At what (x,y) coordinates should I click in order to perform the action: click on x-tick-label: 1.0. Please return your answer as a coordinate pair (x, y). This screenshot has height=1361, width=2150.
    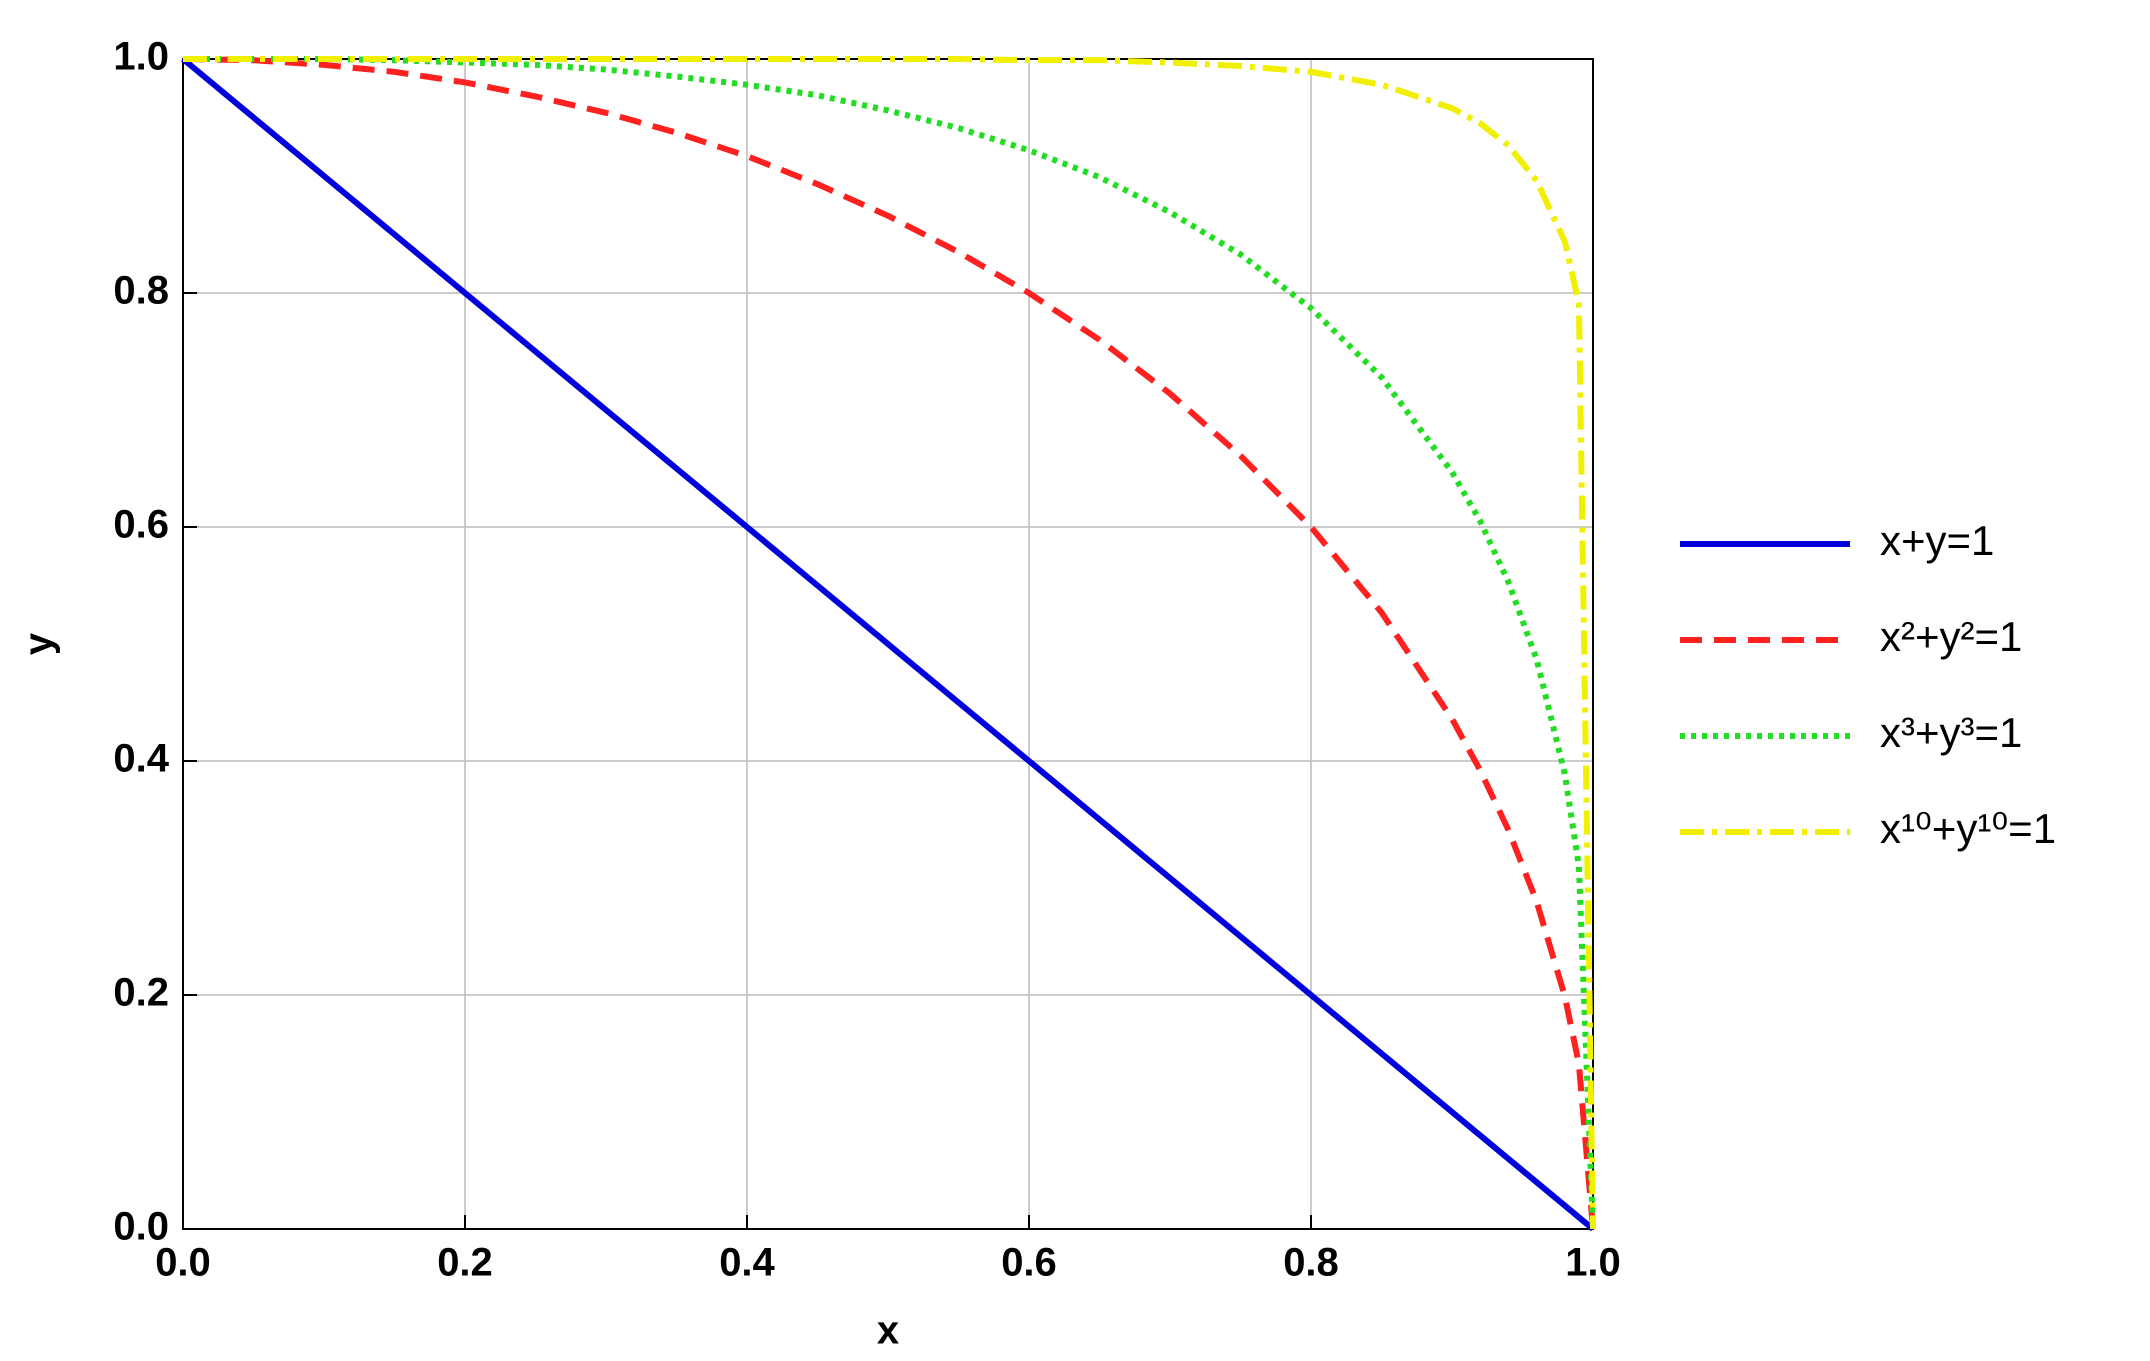
    Looking at the image, I should click on (1593, 1263).